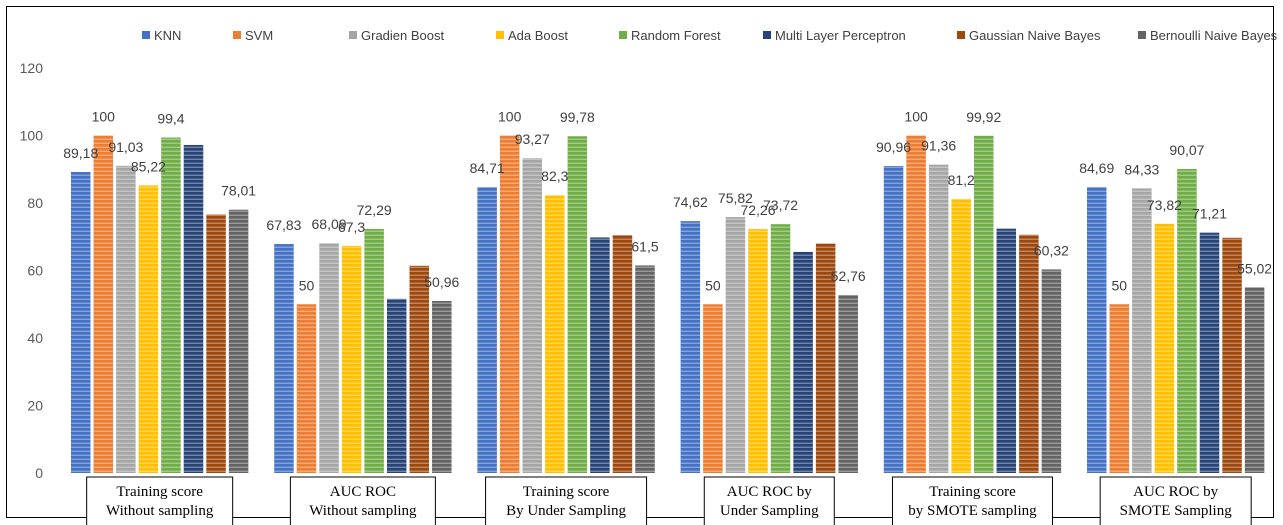  I want to click on legend-label: Multi Layer Perceptron, so click(840, 35).